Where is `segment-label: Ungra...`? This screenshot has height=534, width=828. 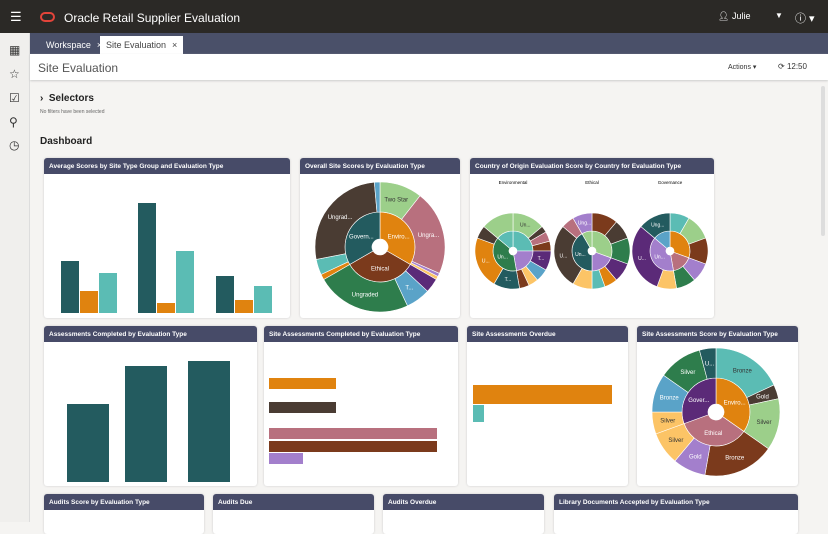 segment-label: Ungra... is located at coordinates (429, 236).